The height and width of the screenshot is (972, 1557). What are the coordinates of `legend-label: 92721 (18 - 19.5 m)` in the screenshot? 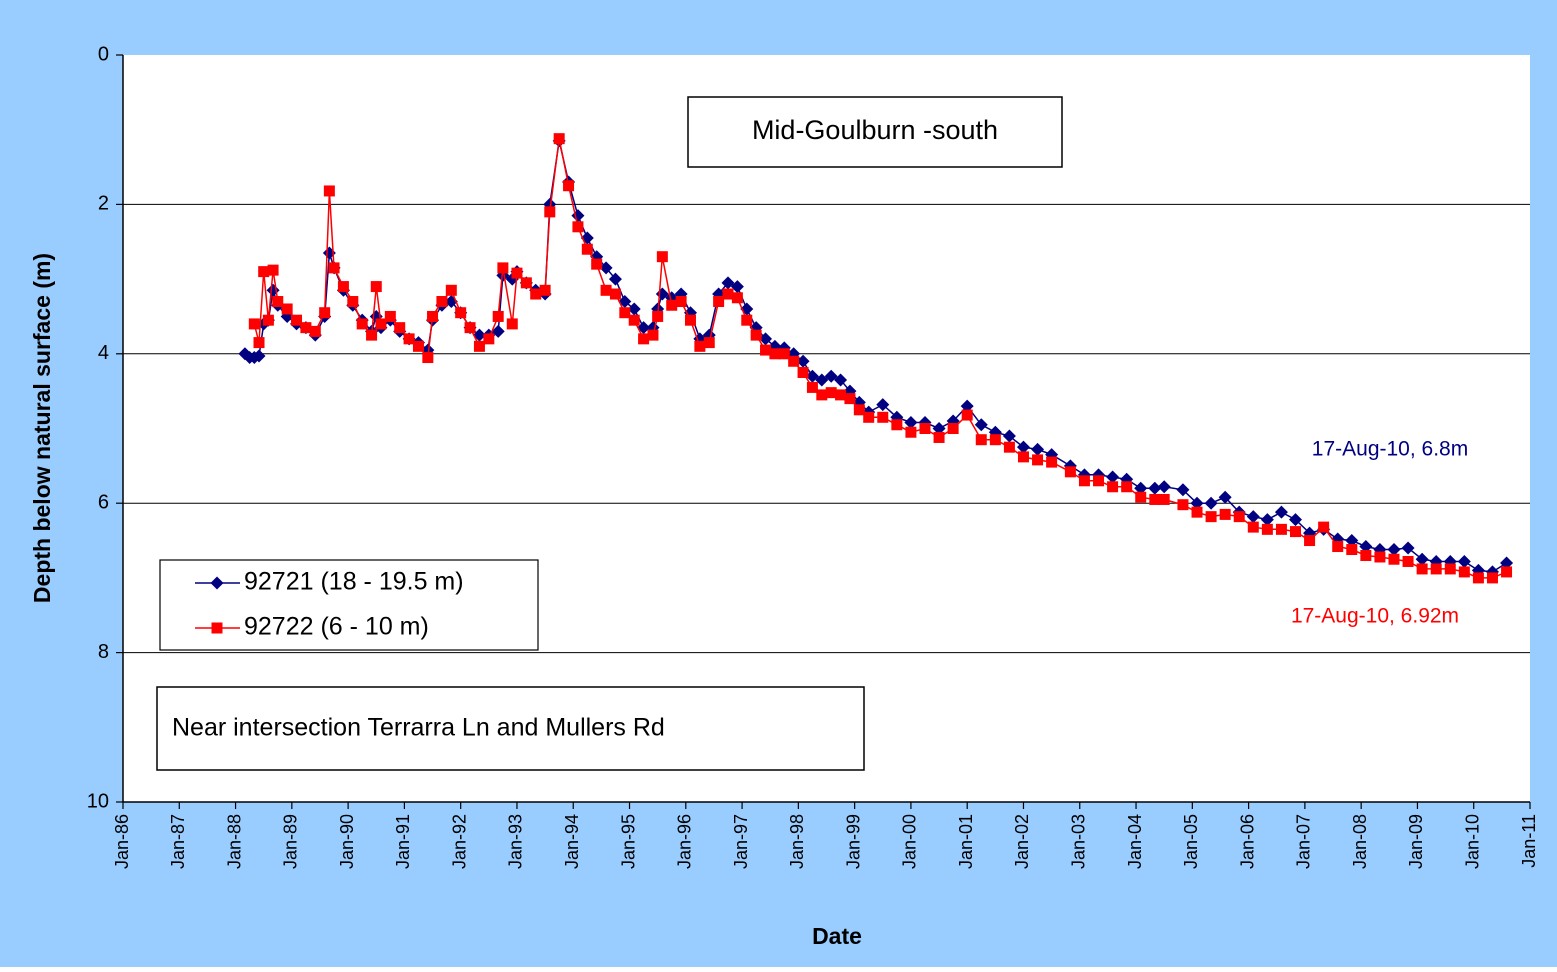 It's located at (354, 582).